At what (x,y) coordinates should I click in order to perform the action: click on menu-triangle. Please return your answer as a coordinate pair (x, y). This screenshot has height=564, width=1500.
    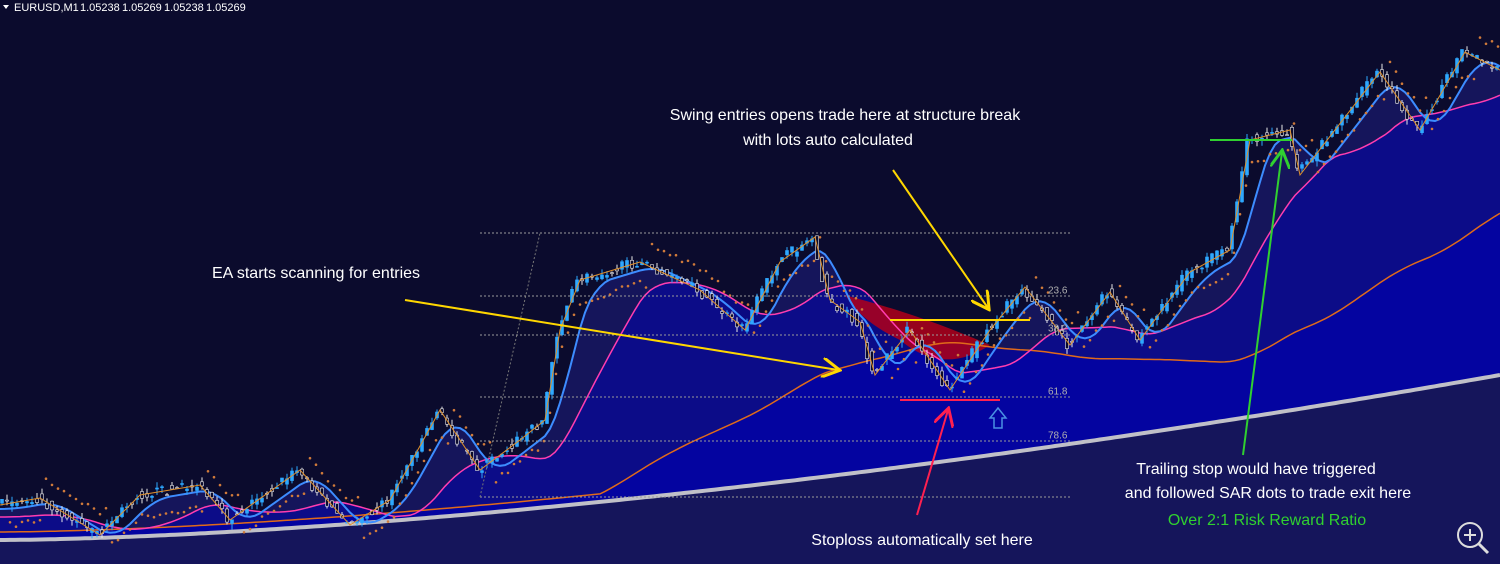
    Looking at the image, I should click on (6, 7).